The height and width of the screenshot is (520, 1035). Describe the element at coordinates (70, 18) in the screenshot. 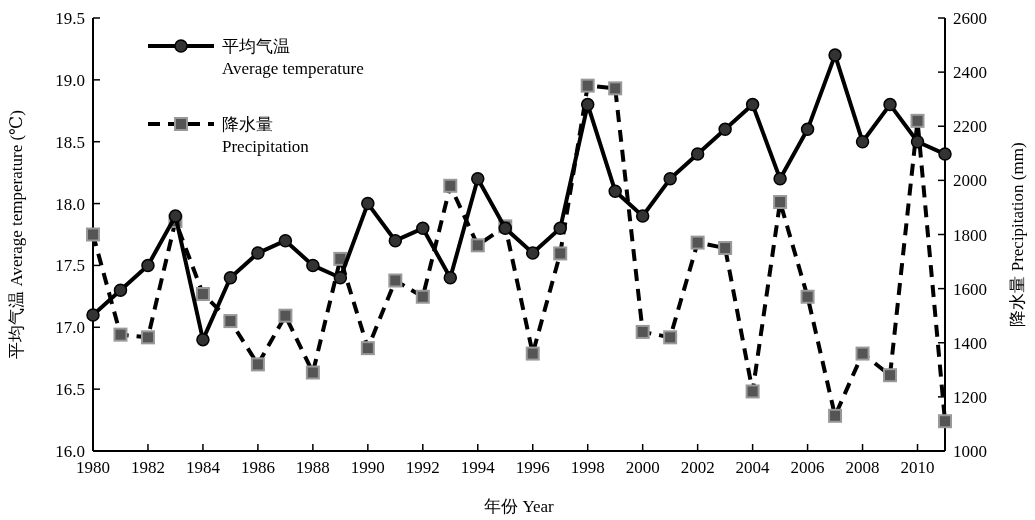

I see `y-tick-label: 19.5` at that location.